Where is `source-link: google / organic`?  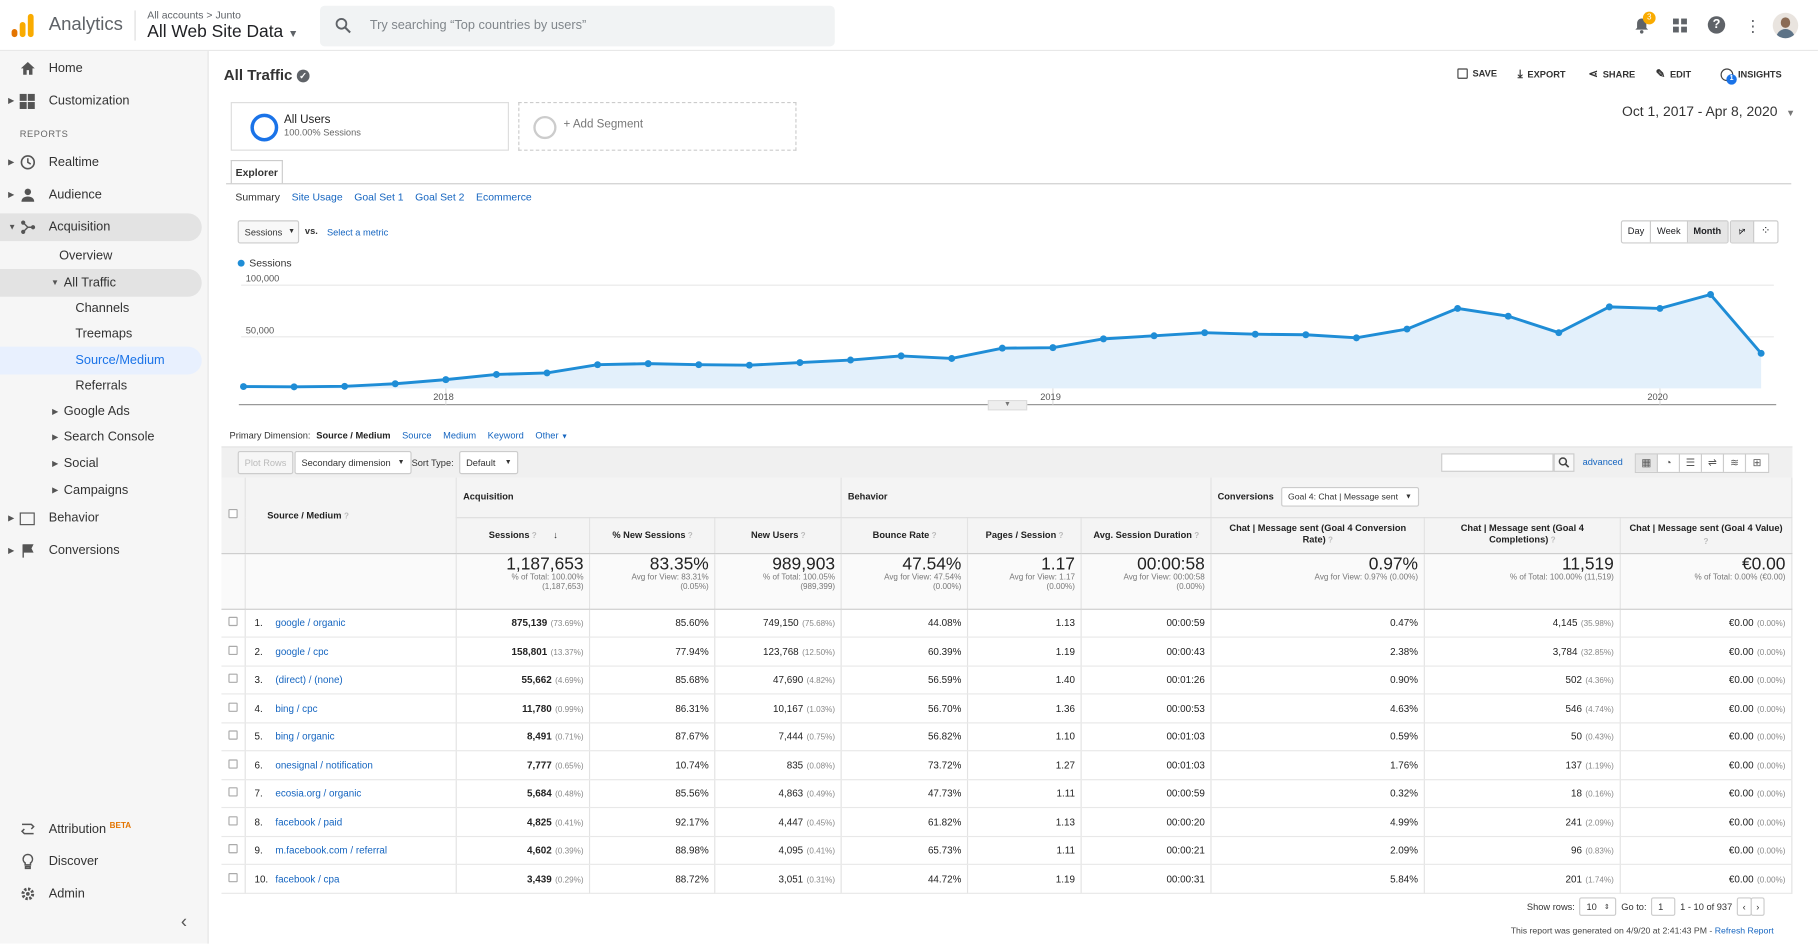
source-link: google / organic is located at coordinates (310, 623).